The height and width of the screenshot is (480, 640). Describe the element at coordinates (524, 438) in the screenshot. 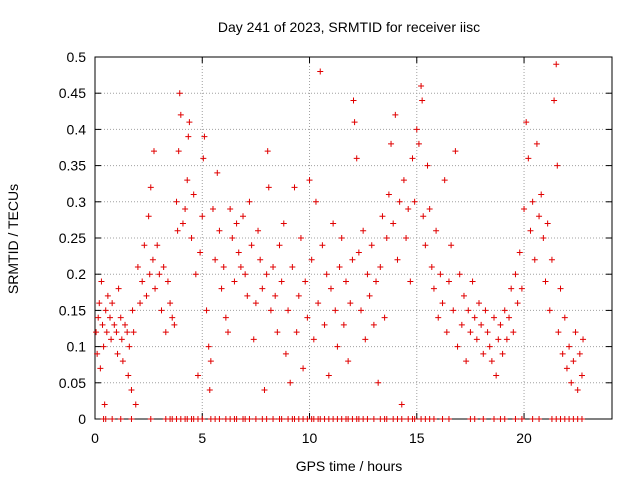

I see `x-tick-label: 20` at that location.